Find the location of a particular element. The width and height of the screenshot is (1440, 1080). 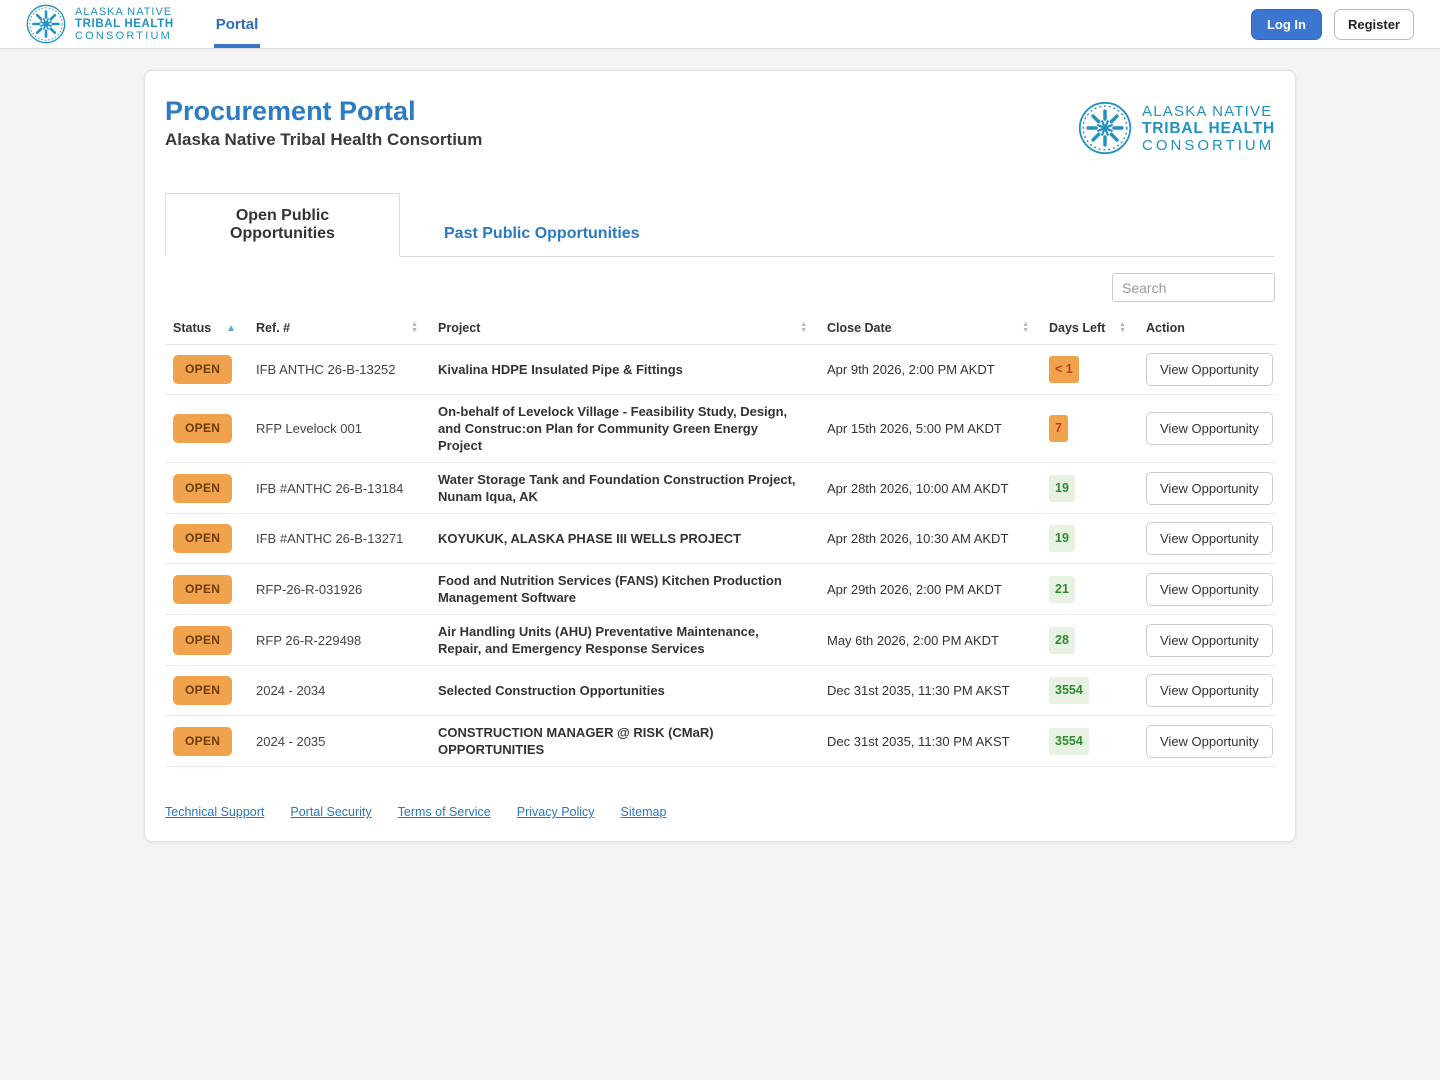

navbar-brand-text: ALASKA NATIVE TRIBAL HEALTH CONSORTIUM is located at coordinates (124, 24).